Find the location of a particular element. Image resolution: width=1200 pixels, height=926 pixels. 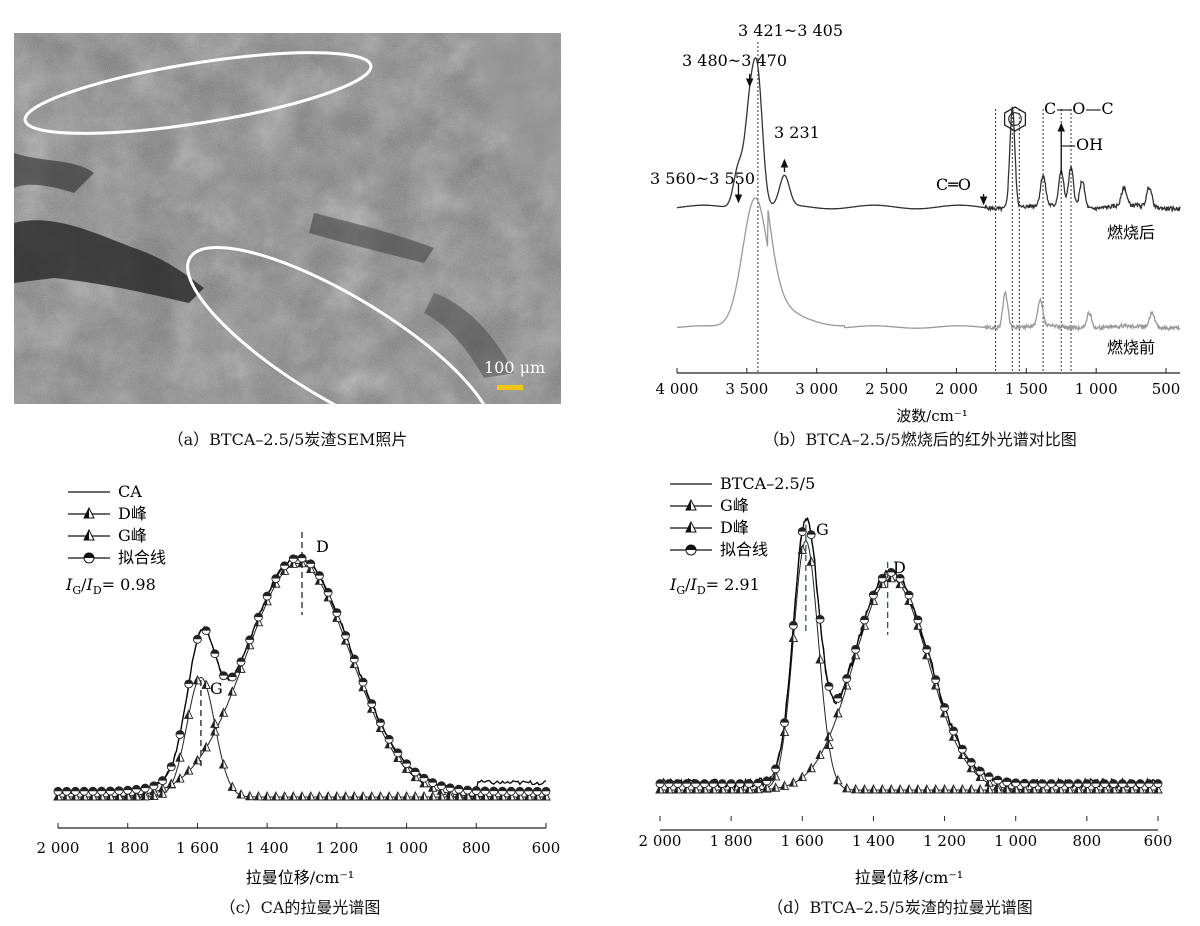

ir-x-tick-label: 3 500 is located at coordinates (746, 389).